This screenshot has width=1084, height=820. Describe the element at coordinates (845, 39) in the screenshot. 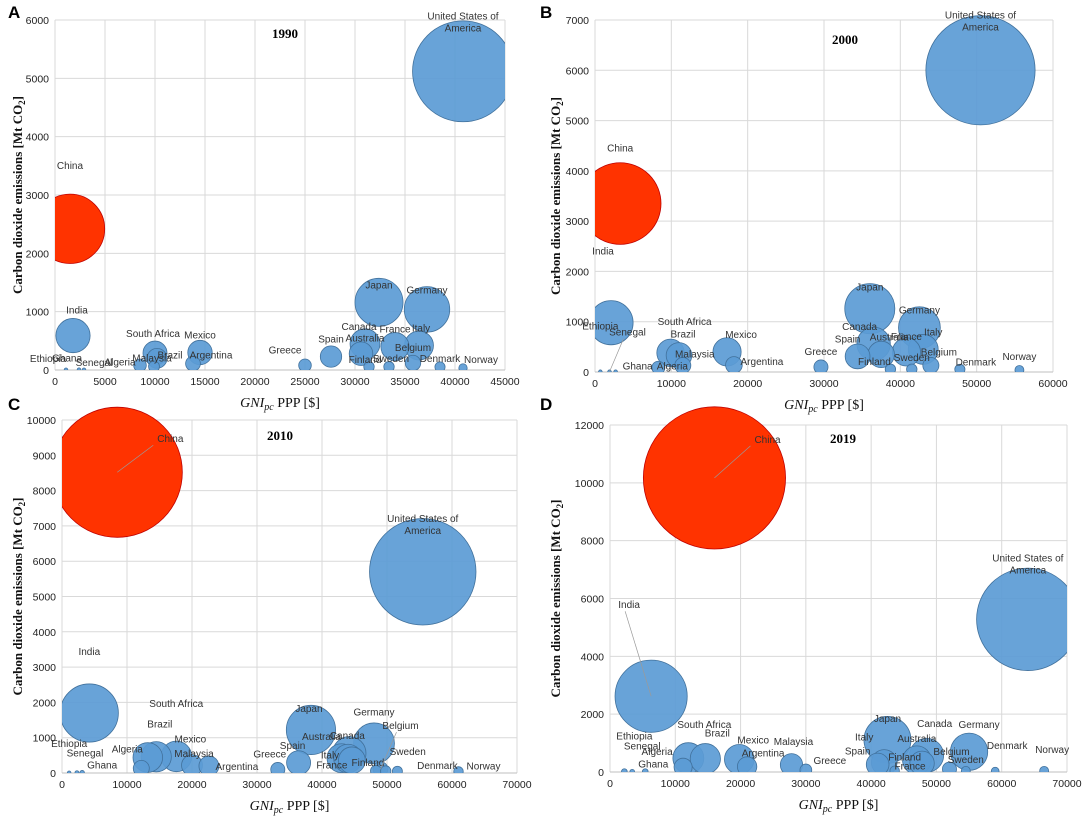

I see `panel-year-title: 2000` at that location.